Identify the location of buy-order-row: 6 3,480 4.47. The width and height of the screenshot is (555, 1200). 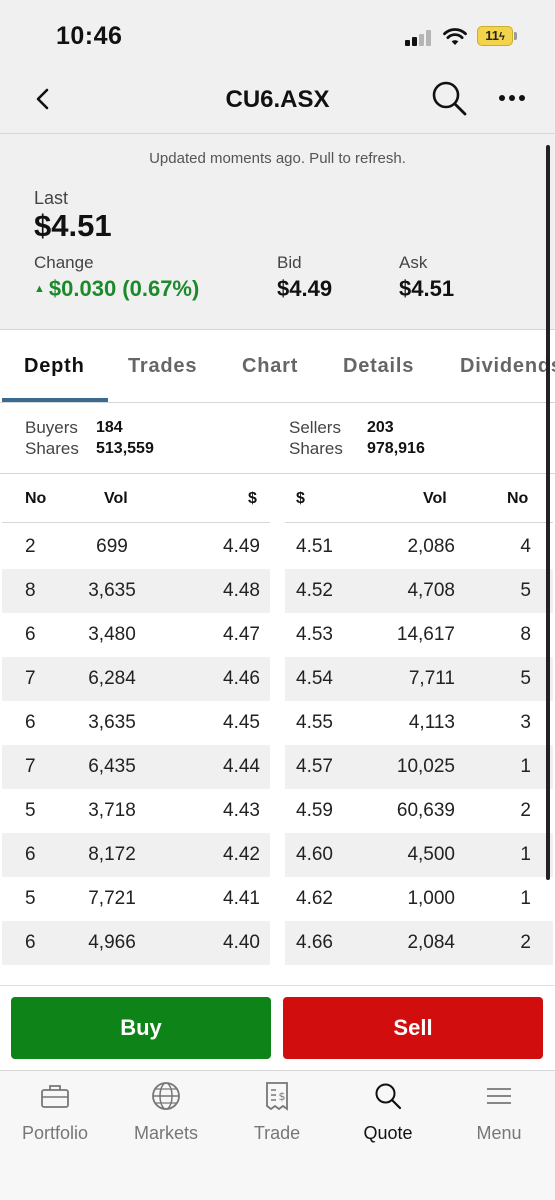
(136, 635).